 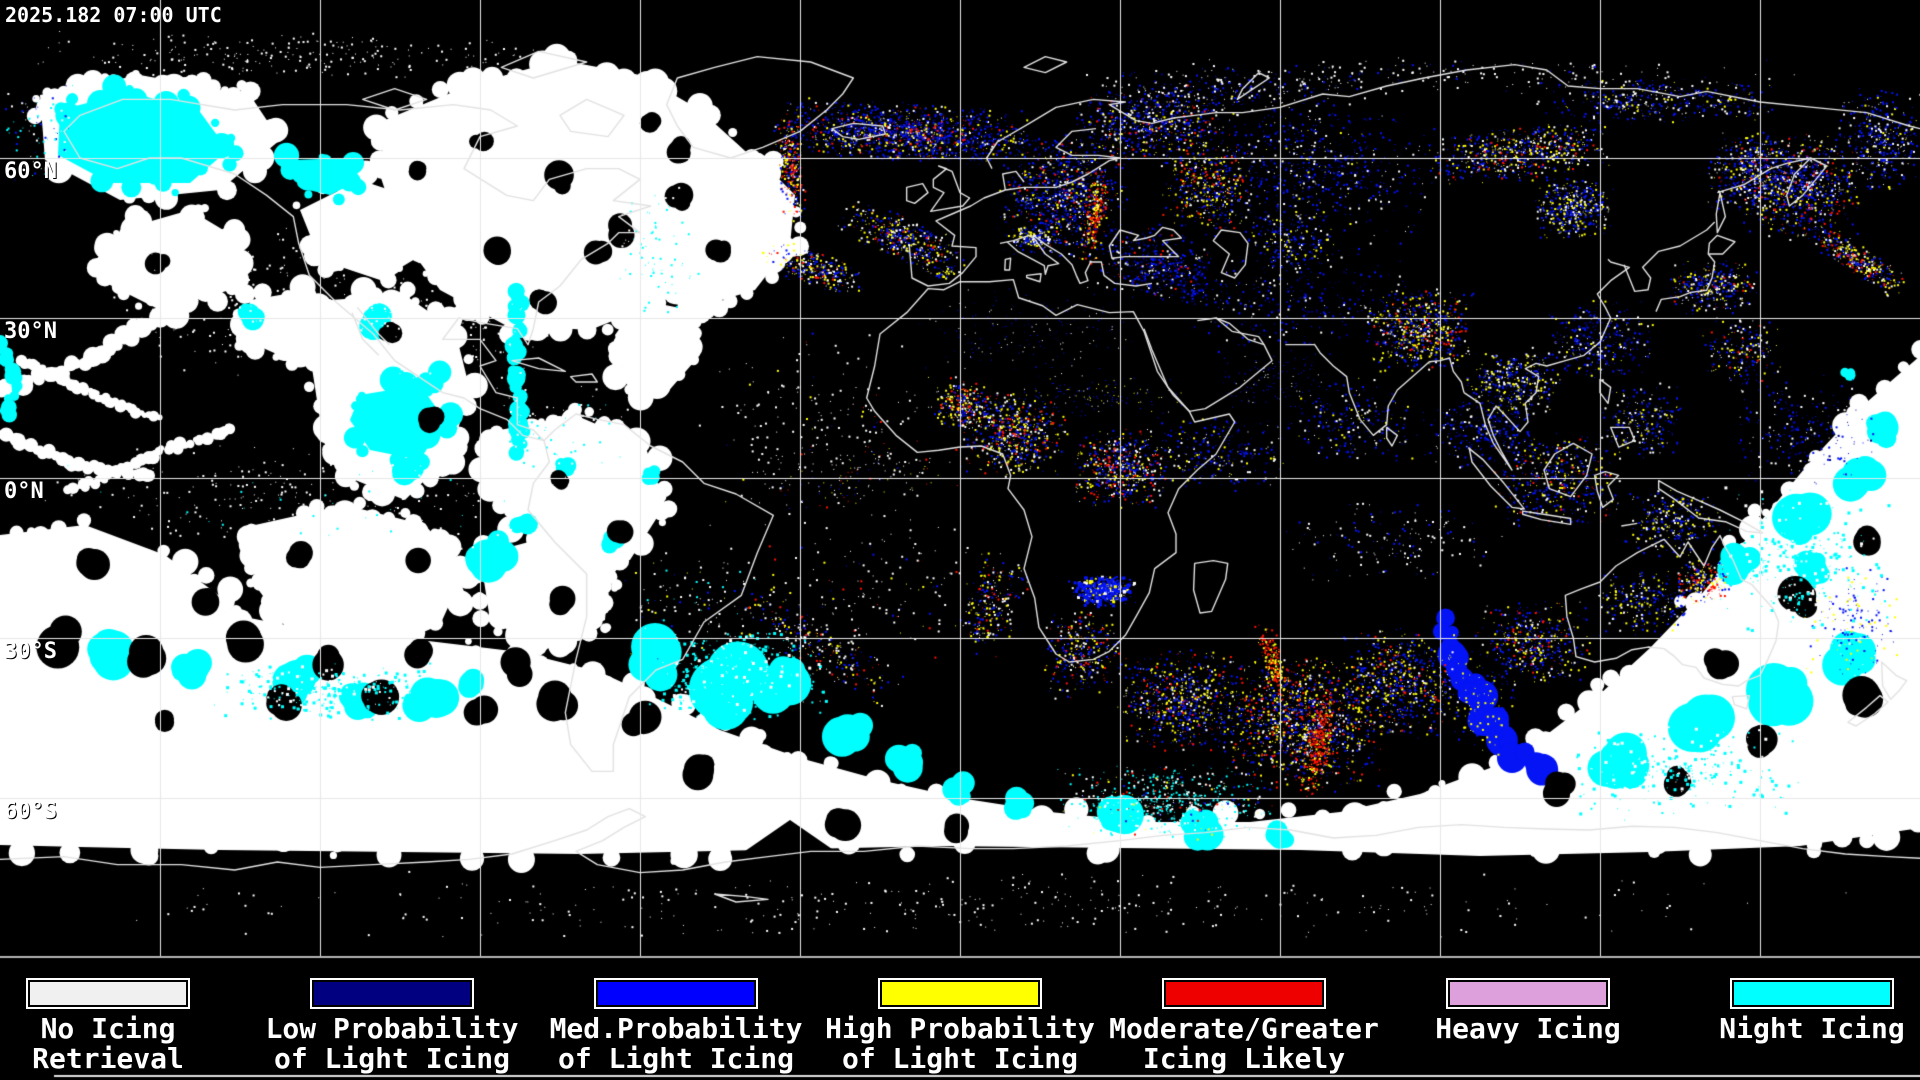 What do you see at coordinates (113, 15) in the screenshot?
I see `timestamp: 2025.182 07:00 UTC` at bounding box center [113, 15].